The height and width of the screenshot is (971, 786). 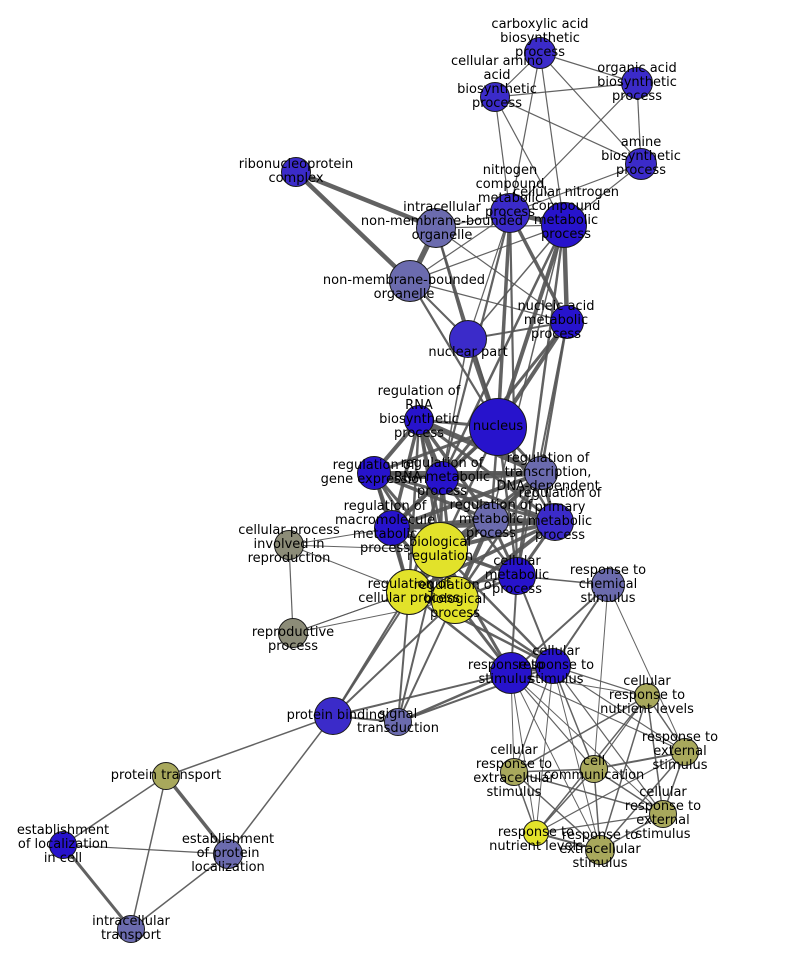 What do you see at coordinates (685, 752) in the screenshot?
I see `graph-node-response-to-external-stimulus` at bounding box center [685, 752].